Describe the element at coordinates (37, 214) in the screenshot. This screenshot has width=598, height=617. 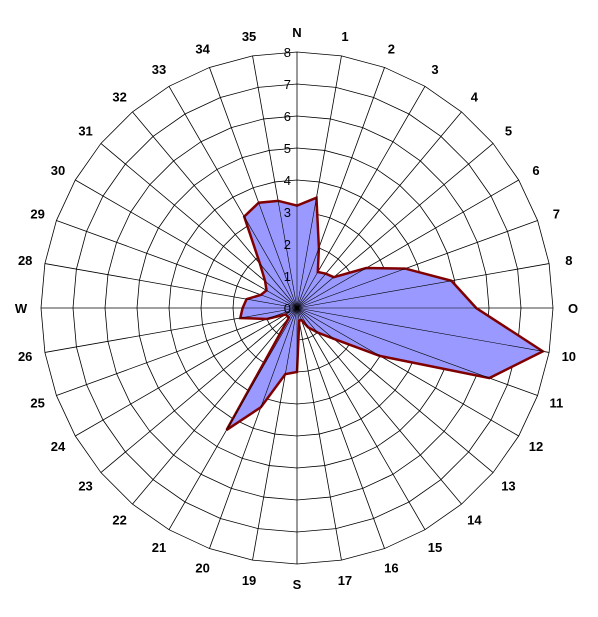
I see `direction-label-29: 29` at that location.